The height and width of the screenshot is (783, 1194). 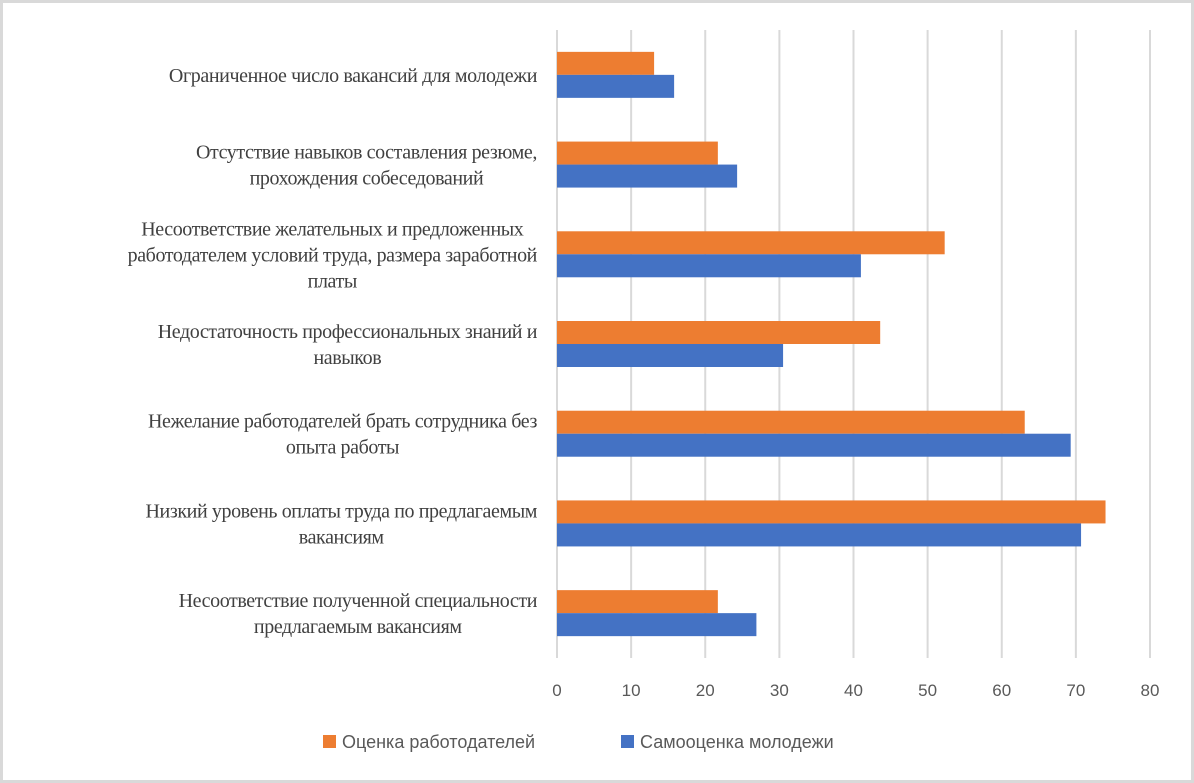 I want to click on x-tick-label: 10, so click(x=631, y=690).